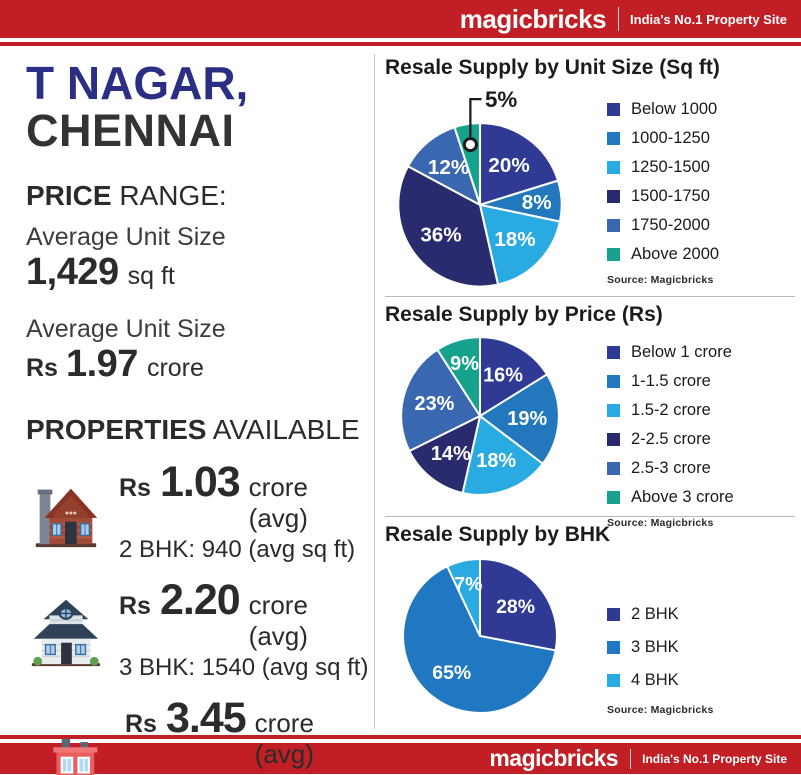 This screenshot has width=801, height=775. Describe the element at coordinates (200, 107) in the screenshot. I see `location-title: T NAGAR, CHENNAI` at that location.